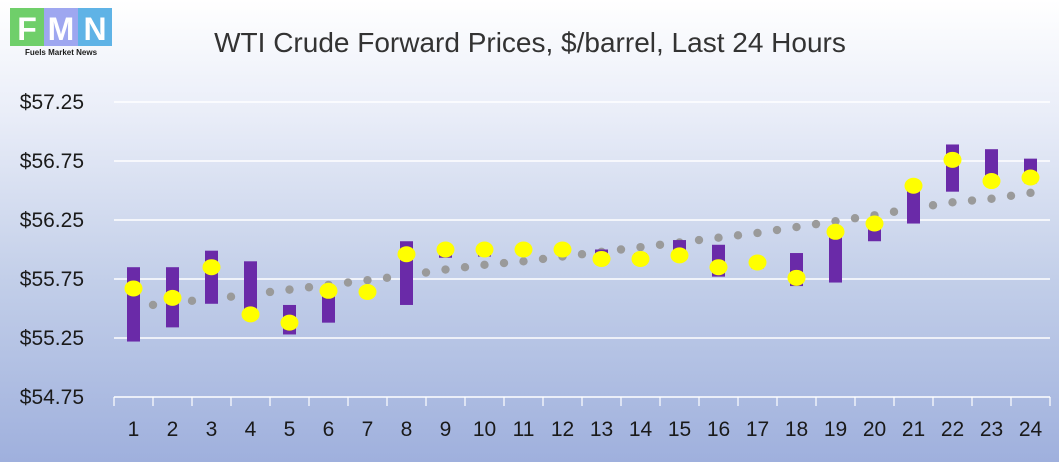  What do you see at coordinates (52, 161) in the screenshot?
I see `y-tick-label: $56.75` at bounding box center [52, 161].